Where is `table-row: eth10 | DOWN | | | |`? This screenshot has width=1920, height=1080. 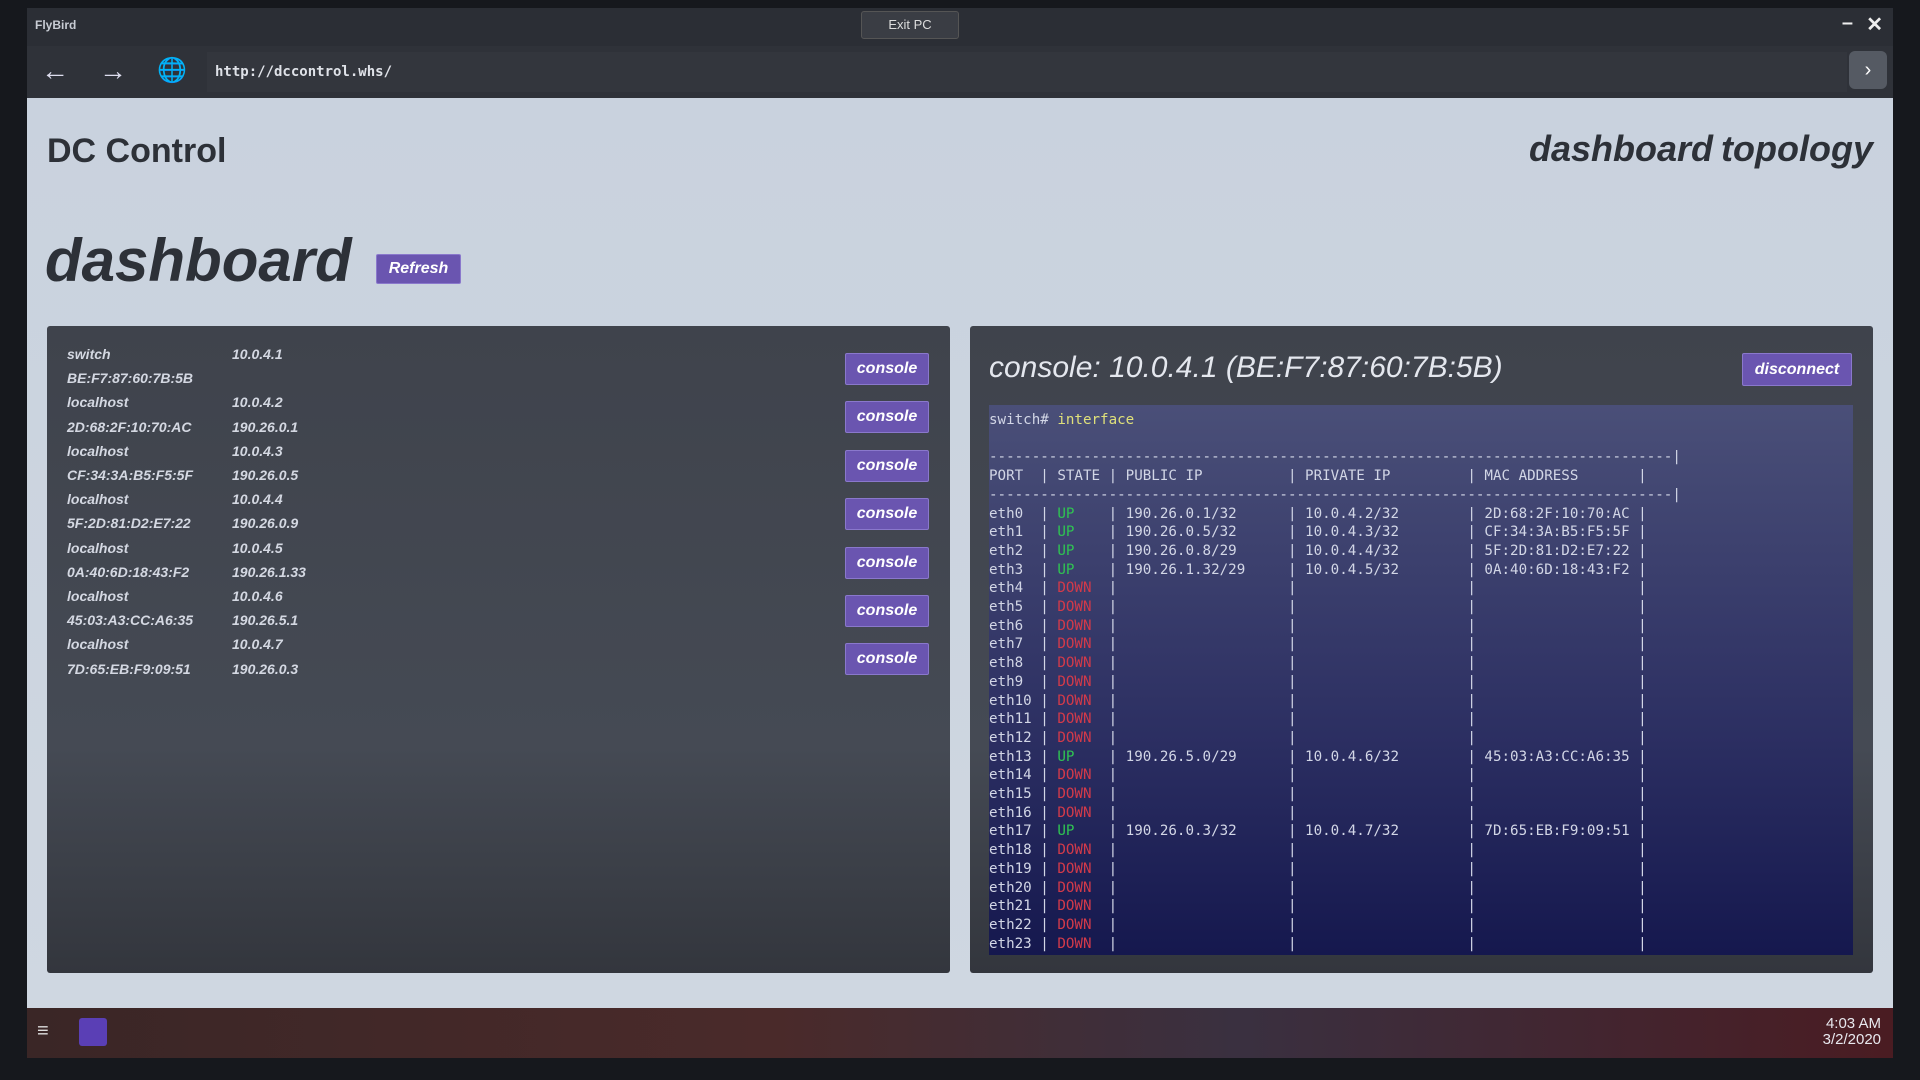 table-row: eth10 | DOWN | | | | is located at coordinates (1318, 700).